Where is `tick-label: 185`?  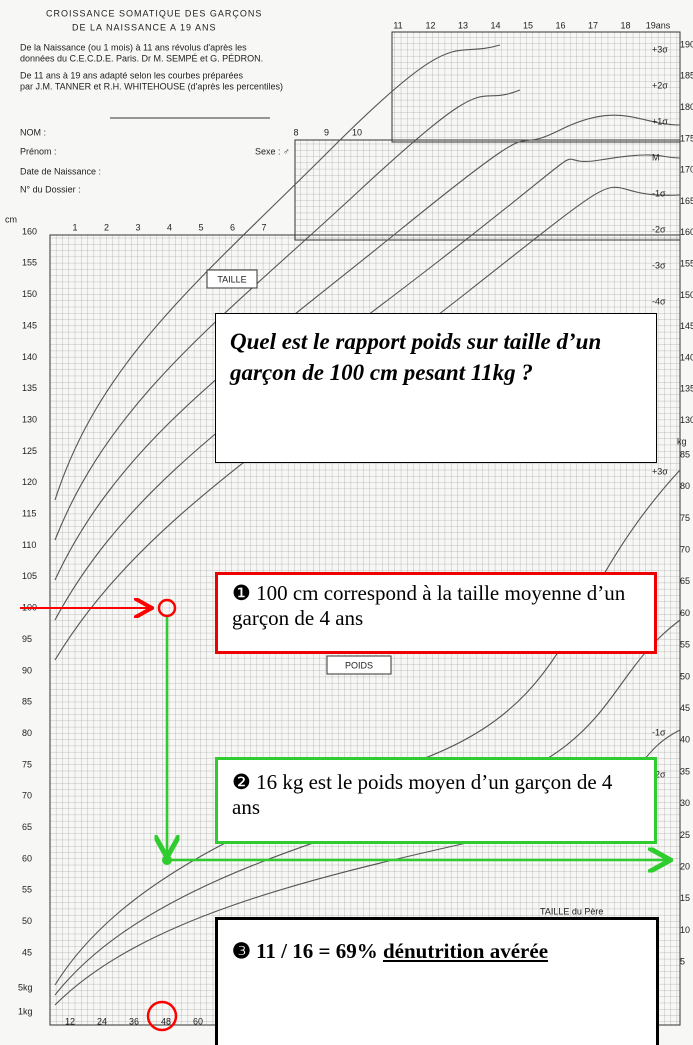 tick-label: 185 is located at coordinates (686, 76).